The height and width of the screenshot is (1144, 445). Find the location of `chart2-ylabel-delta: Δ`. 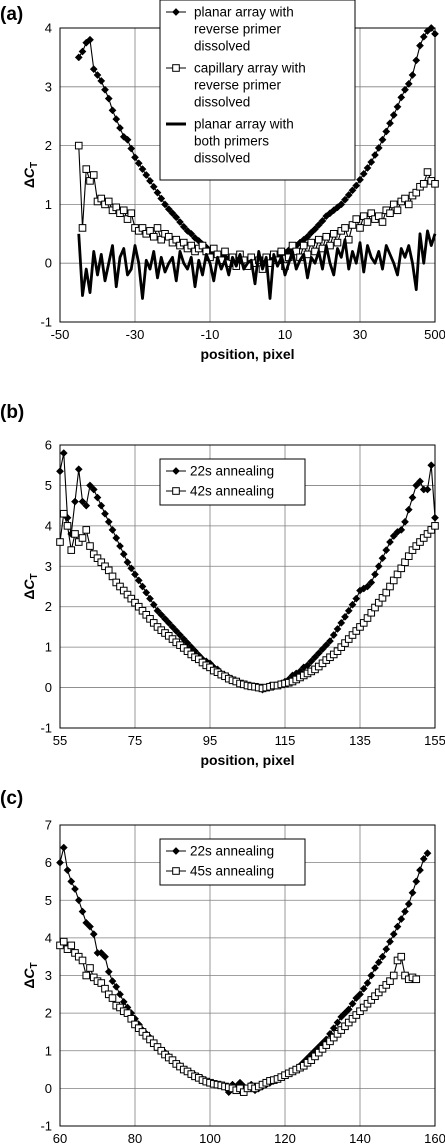

chart2-ylabel-delta: Δ is located at coordinates (29, 984).